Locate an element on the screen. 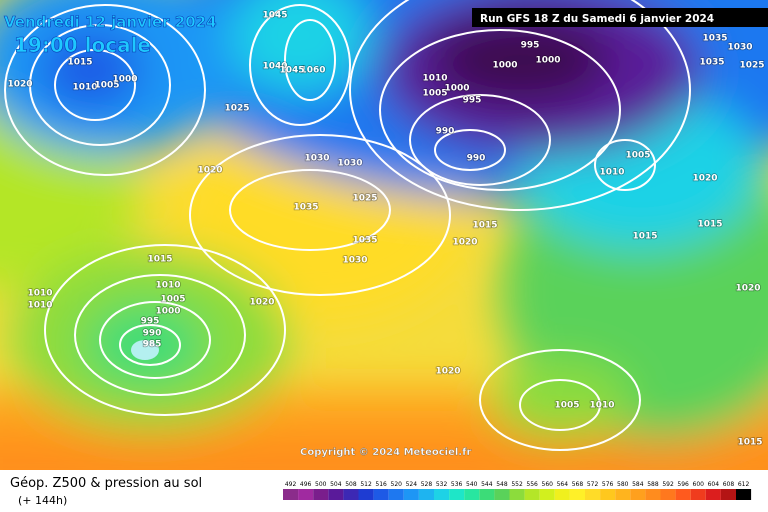  scale-label: 580 is located at coordinates (623, 484).